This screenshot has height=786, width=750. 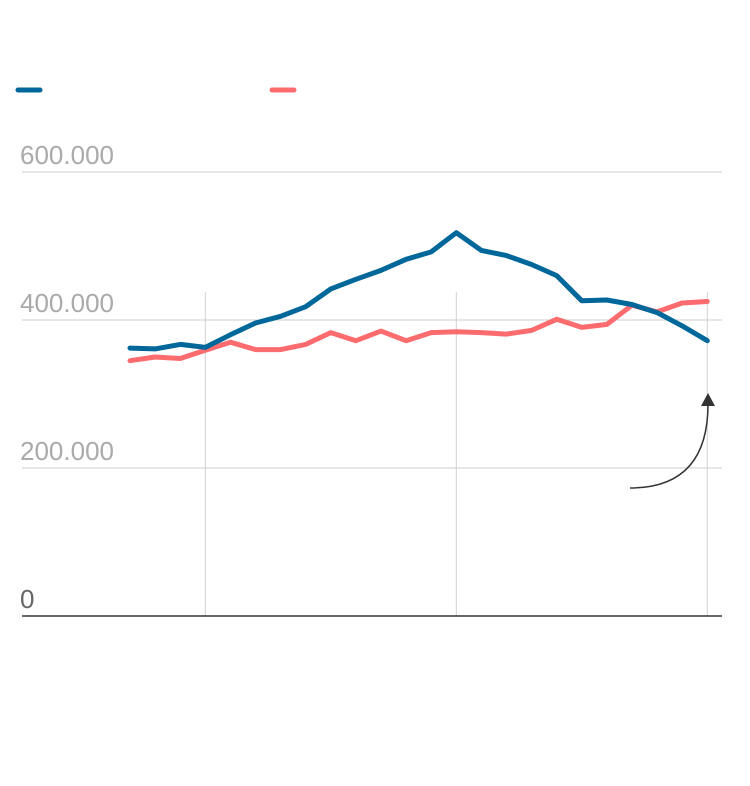 What do you see at coordinates (67, 451) in the screenshot?
I see `y-tick-label: 200.000` at bounding box center [67, 451].